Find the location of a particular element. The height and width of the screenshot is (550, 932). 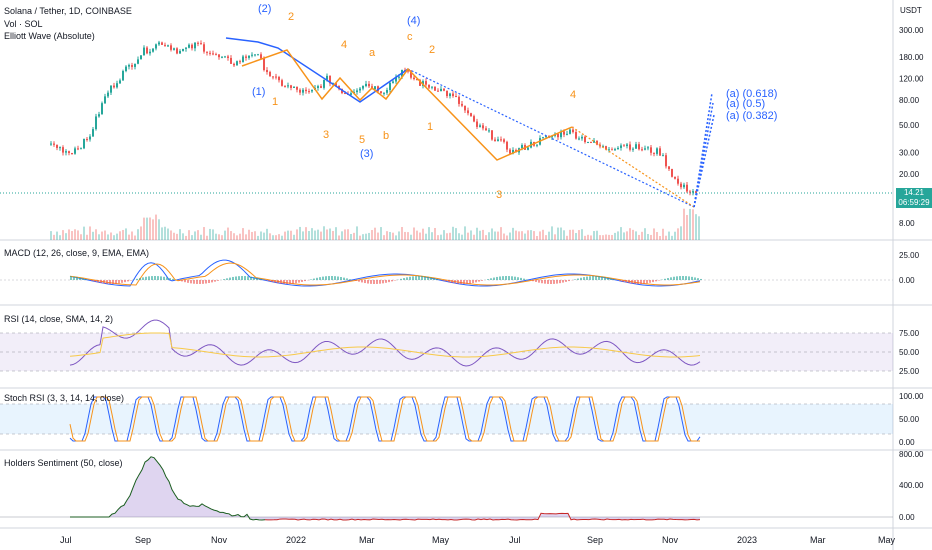

signal-line is located at coordinates (385, 274).